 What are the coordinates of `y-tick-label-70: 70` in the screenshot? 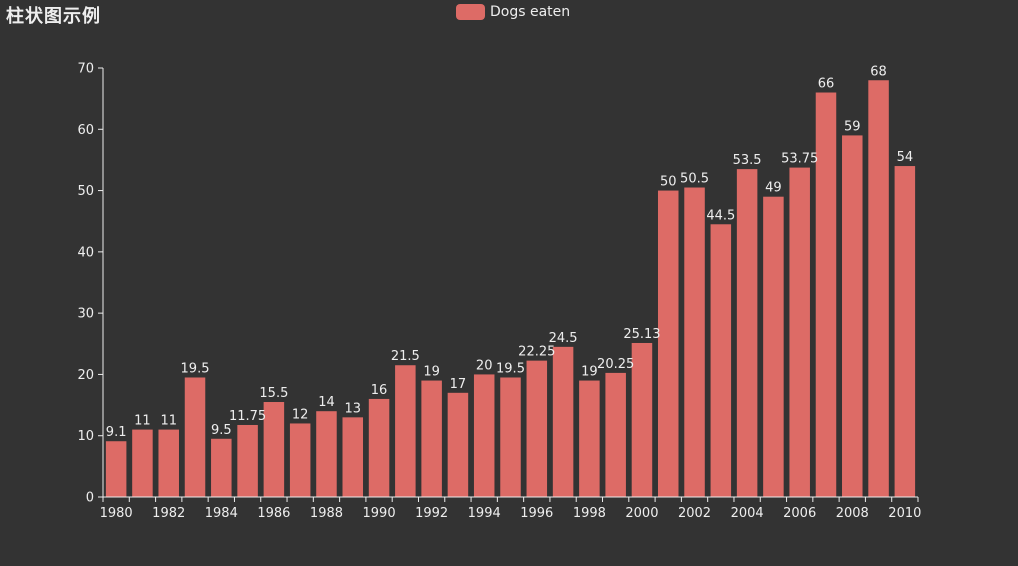 It's located at (85, 69).